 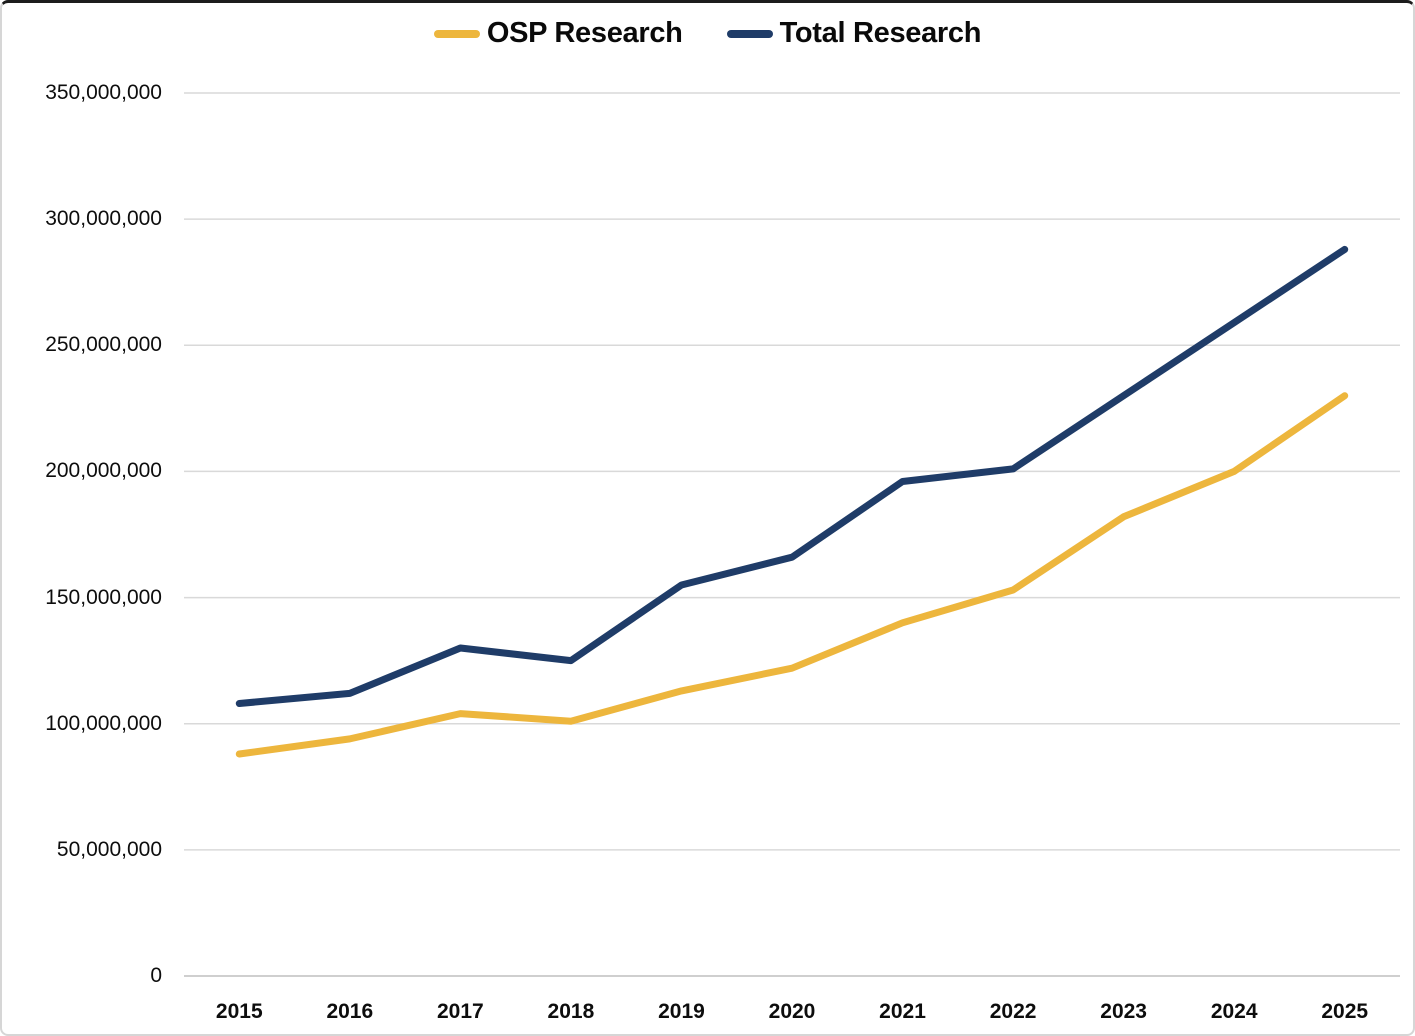 I want to click on legend-item-osp-research: OSP Research, so click(x=558, y=33).